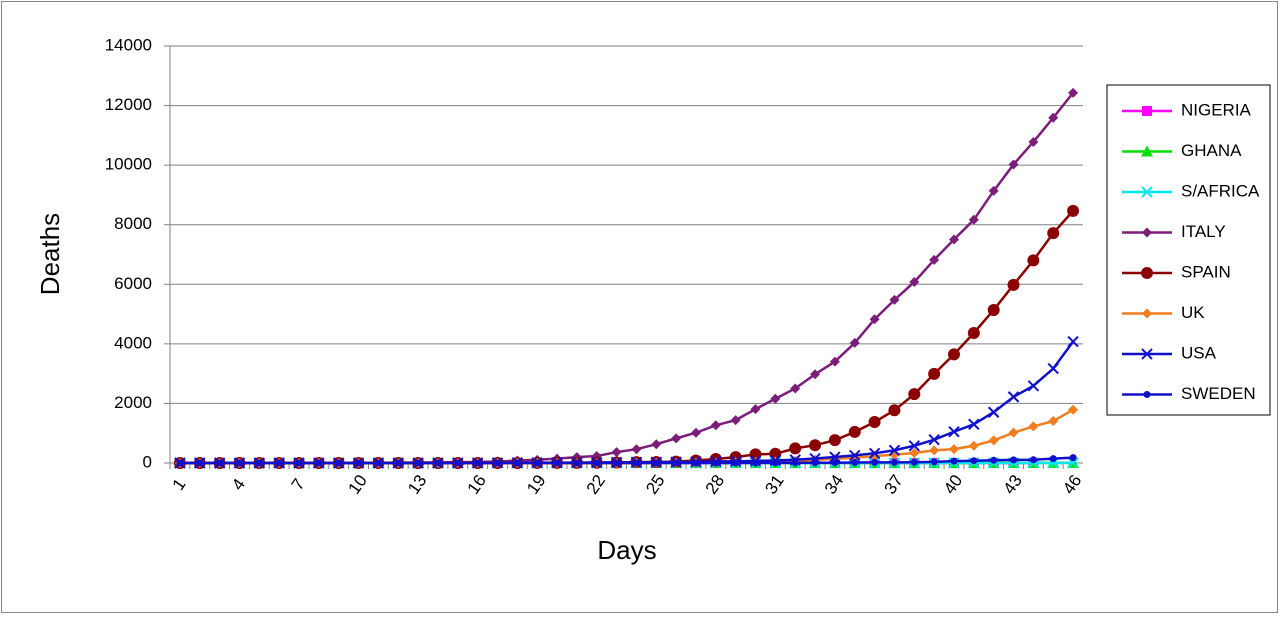  What do you see at coordinates (1218, 393) in the screenshot?
I see `legend-label: SWEDEN` at bounding box center [1218, 393].